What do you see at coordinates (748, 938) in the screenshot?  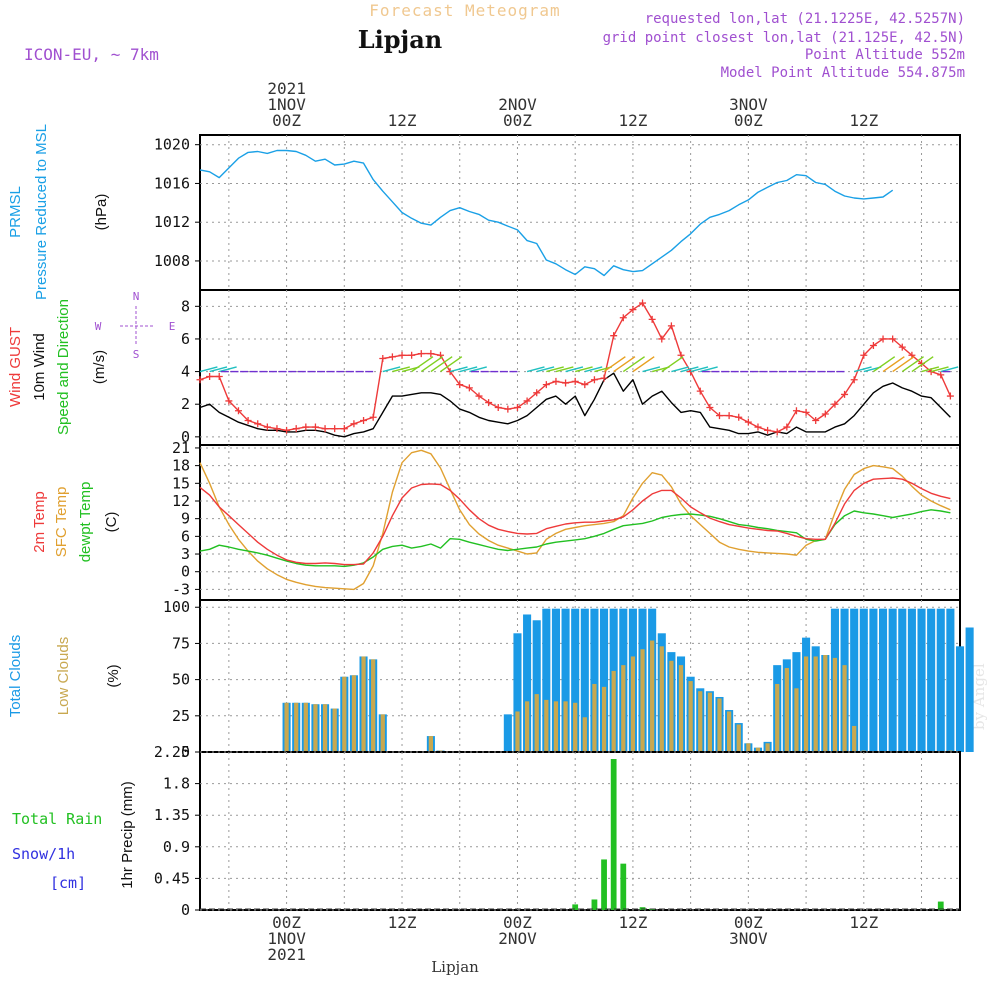 I see `bottom-time-label: 3NOV` at bounding box center [748, 938].